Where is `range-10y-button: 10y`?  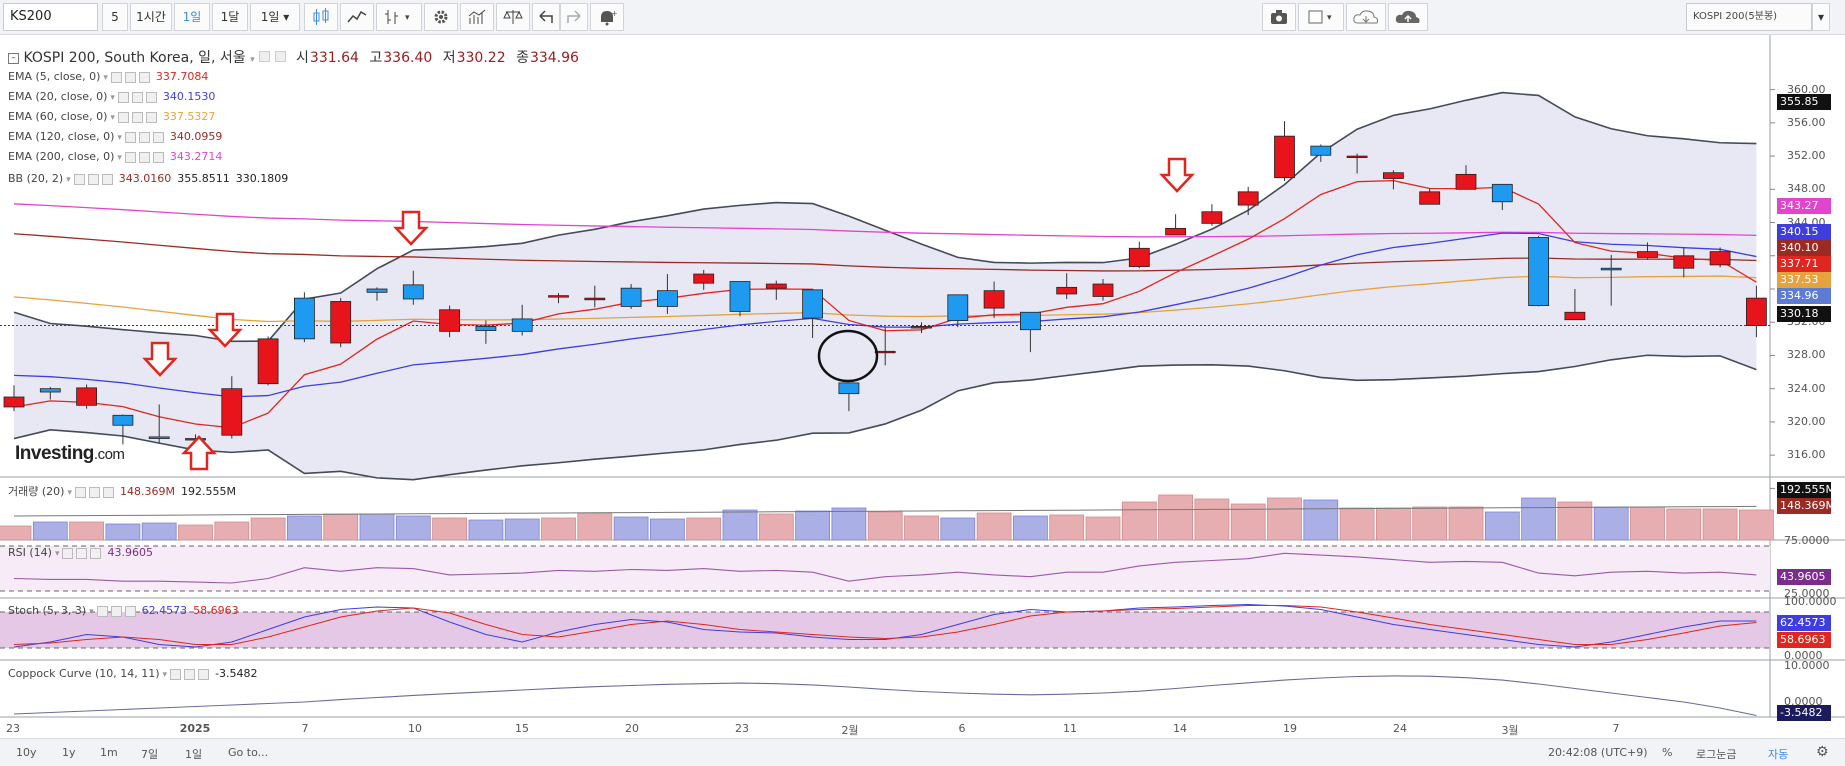 range-10y-button: 10y is located at coordinates (26, 752).